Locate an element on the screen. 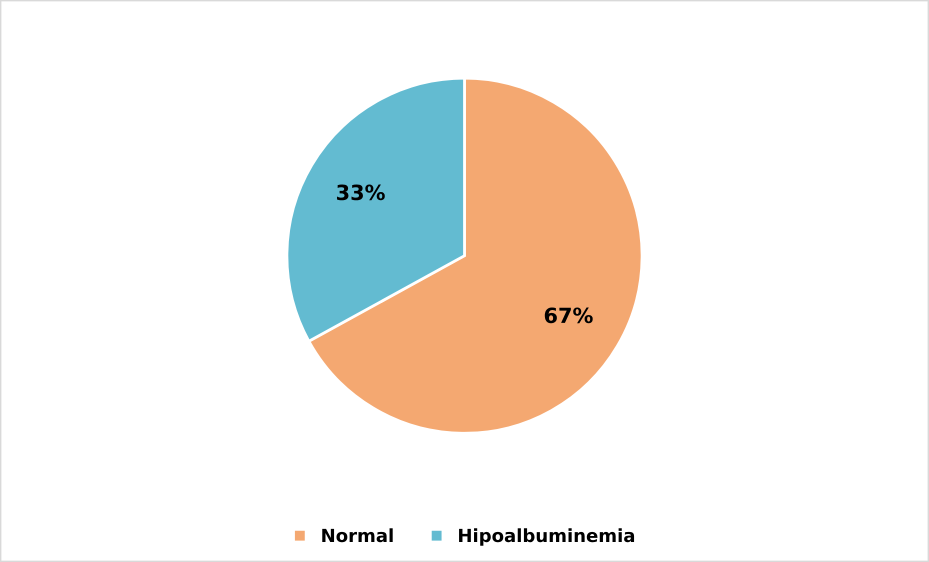 This screenshot has height=562, width=929. data-label: 33% is located at coordinates (361, 192).